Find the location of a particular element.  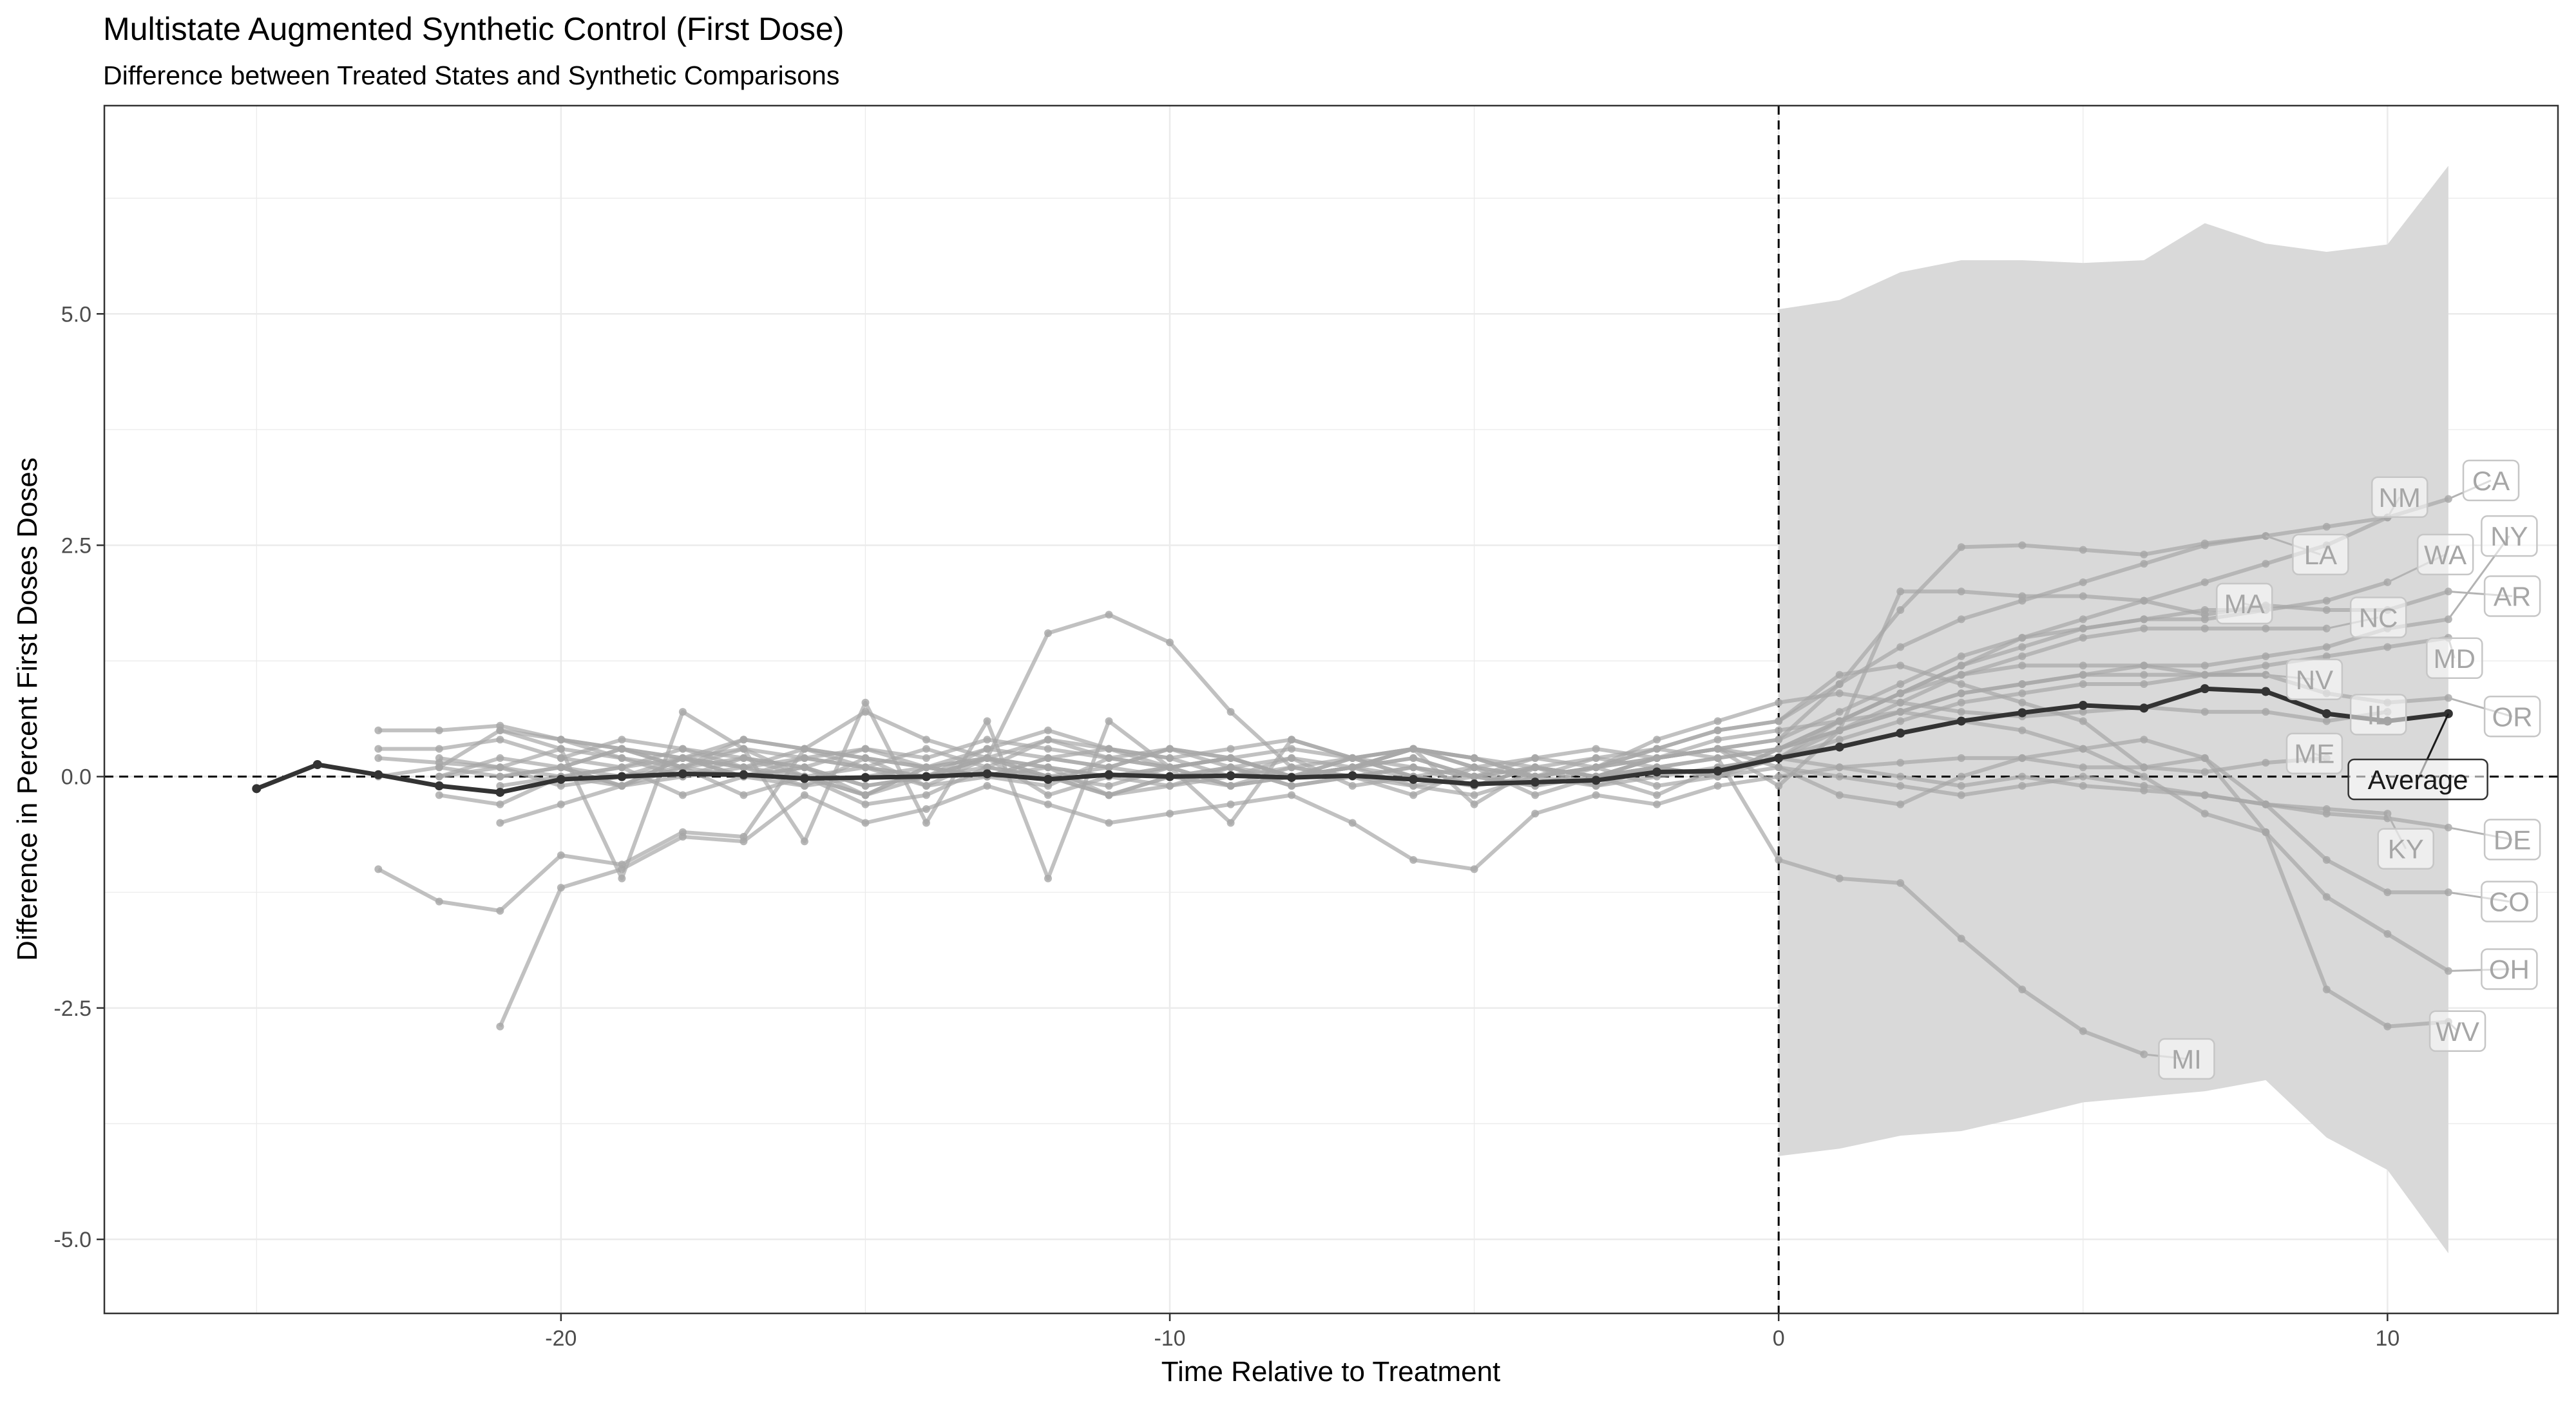

label-la: LA is located at coordinates (2320, 555).